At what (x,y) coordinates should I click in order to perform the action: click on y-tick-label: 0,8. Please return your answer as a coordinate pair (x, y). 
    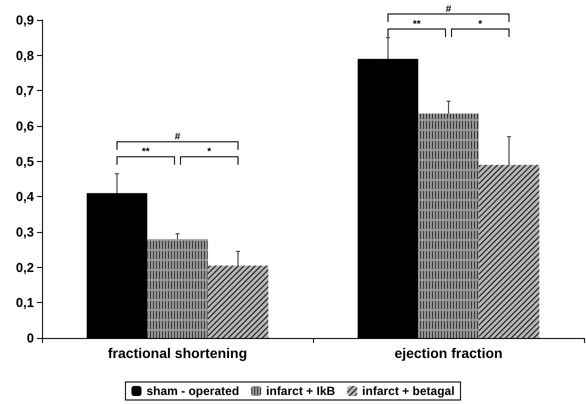
    Looking at the image, I should click on (25, 55).